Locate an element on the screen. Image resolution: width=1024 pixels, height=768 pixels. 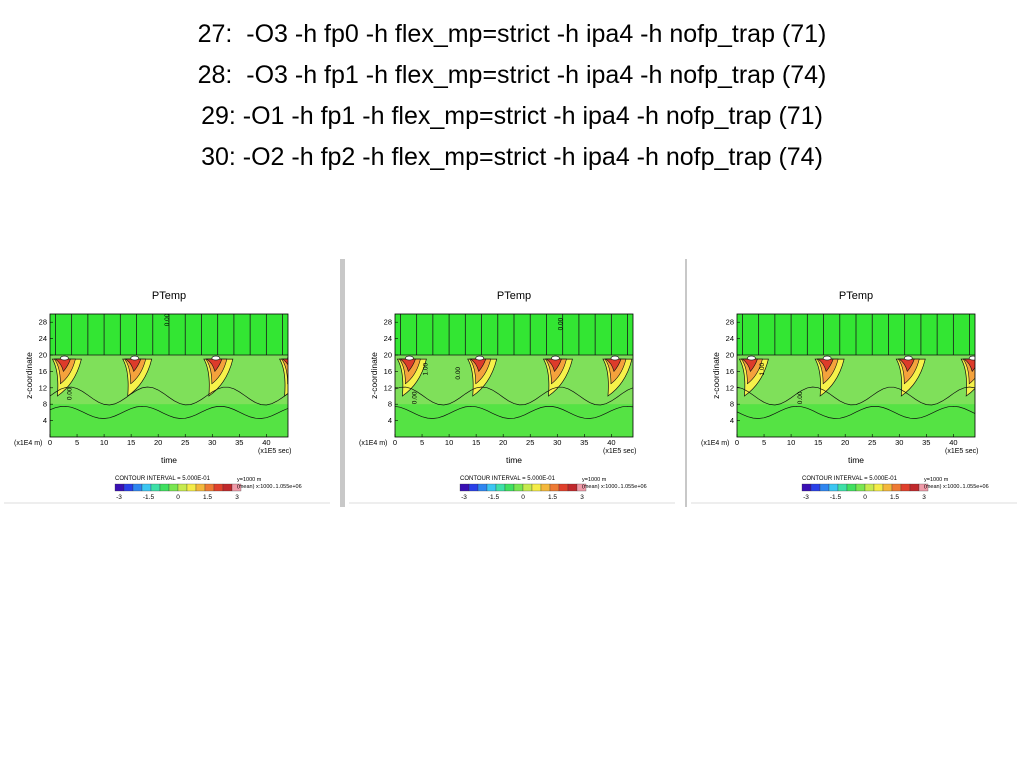
x-tick-label: 10 is located at coordinates (104, 442).